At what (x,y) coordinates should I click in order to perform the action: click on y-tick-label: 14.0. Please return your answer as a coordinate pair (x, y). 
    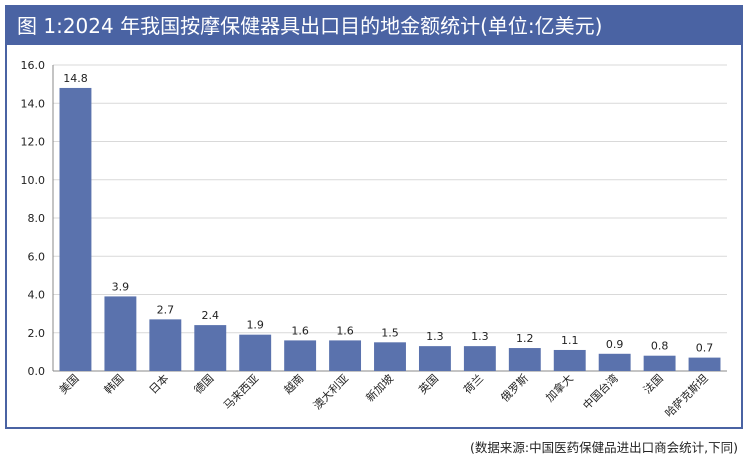
    Looking at the image, I should click on (33, 103).